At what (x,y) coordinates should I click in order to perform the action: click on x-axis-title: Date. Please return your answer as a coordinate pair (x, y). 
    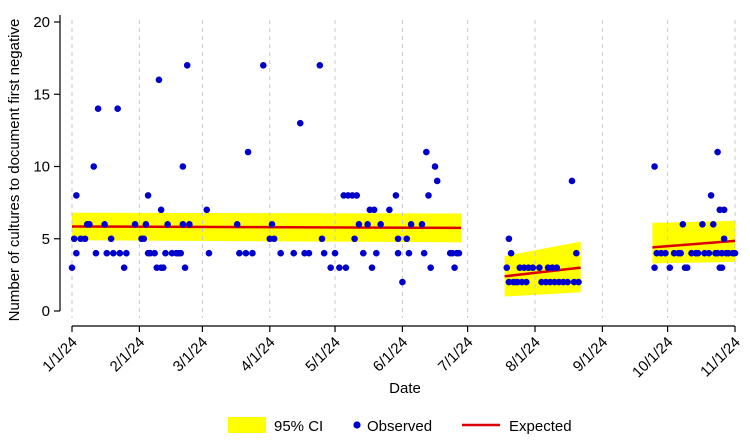
    Looking at the image, I should click on (405, 388).